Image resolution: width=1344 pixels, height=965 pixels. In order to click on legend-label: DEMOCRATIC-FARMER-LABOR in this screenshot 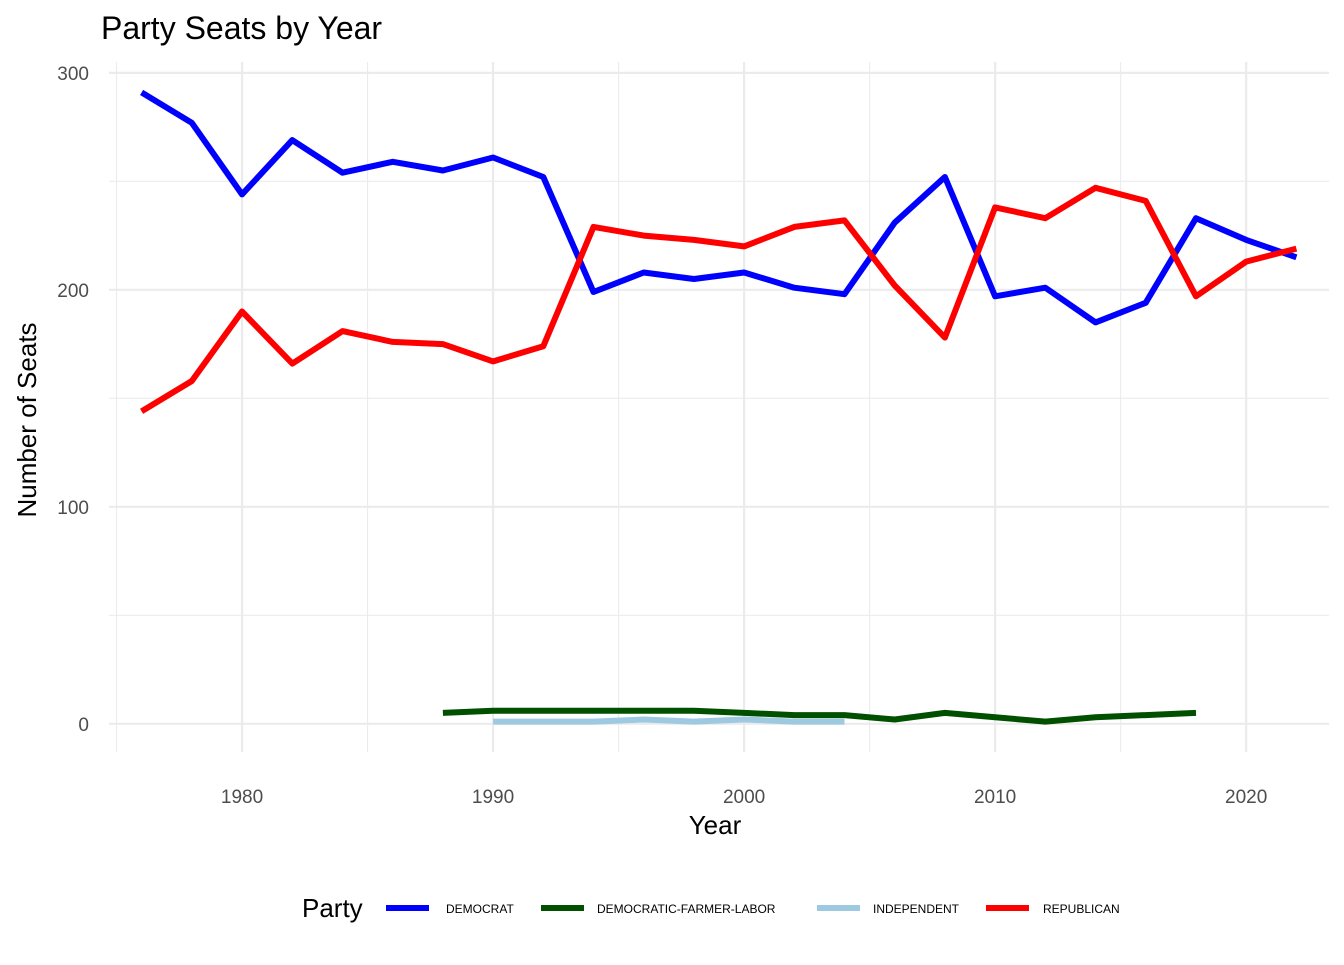, I will do `click(686, 909)`.